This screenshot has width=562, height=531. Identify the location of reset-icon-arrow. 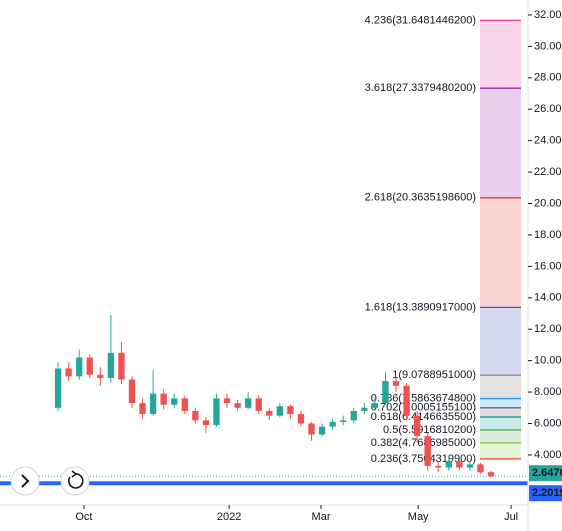
(74, 474).